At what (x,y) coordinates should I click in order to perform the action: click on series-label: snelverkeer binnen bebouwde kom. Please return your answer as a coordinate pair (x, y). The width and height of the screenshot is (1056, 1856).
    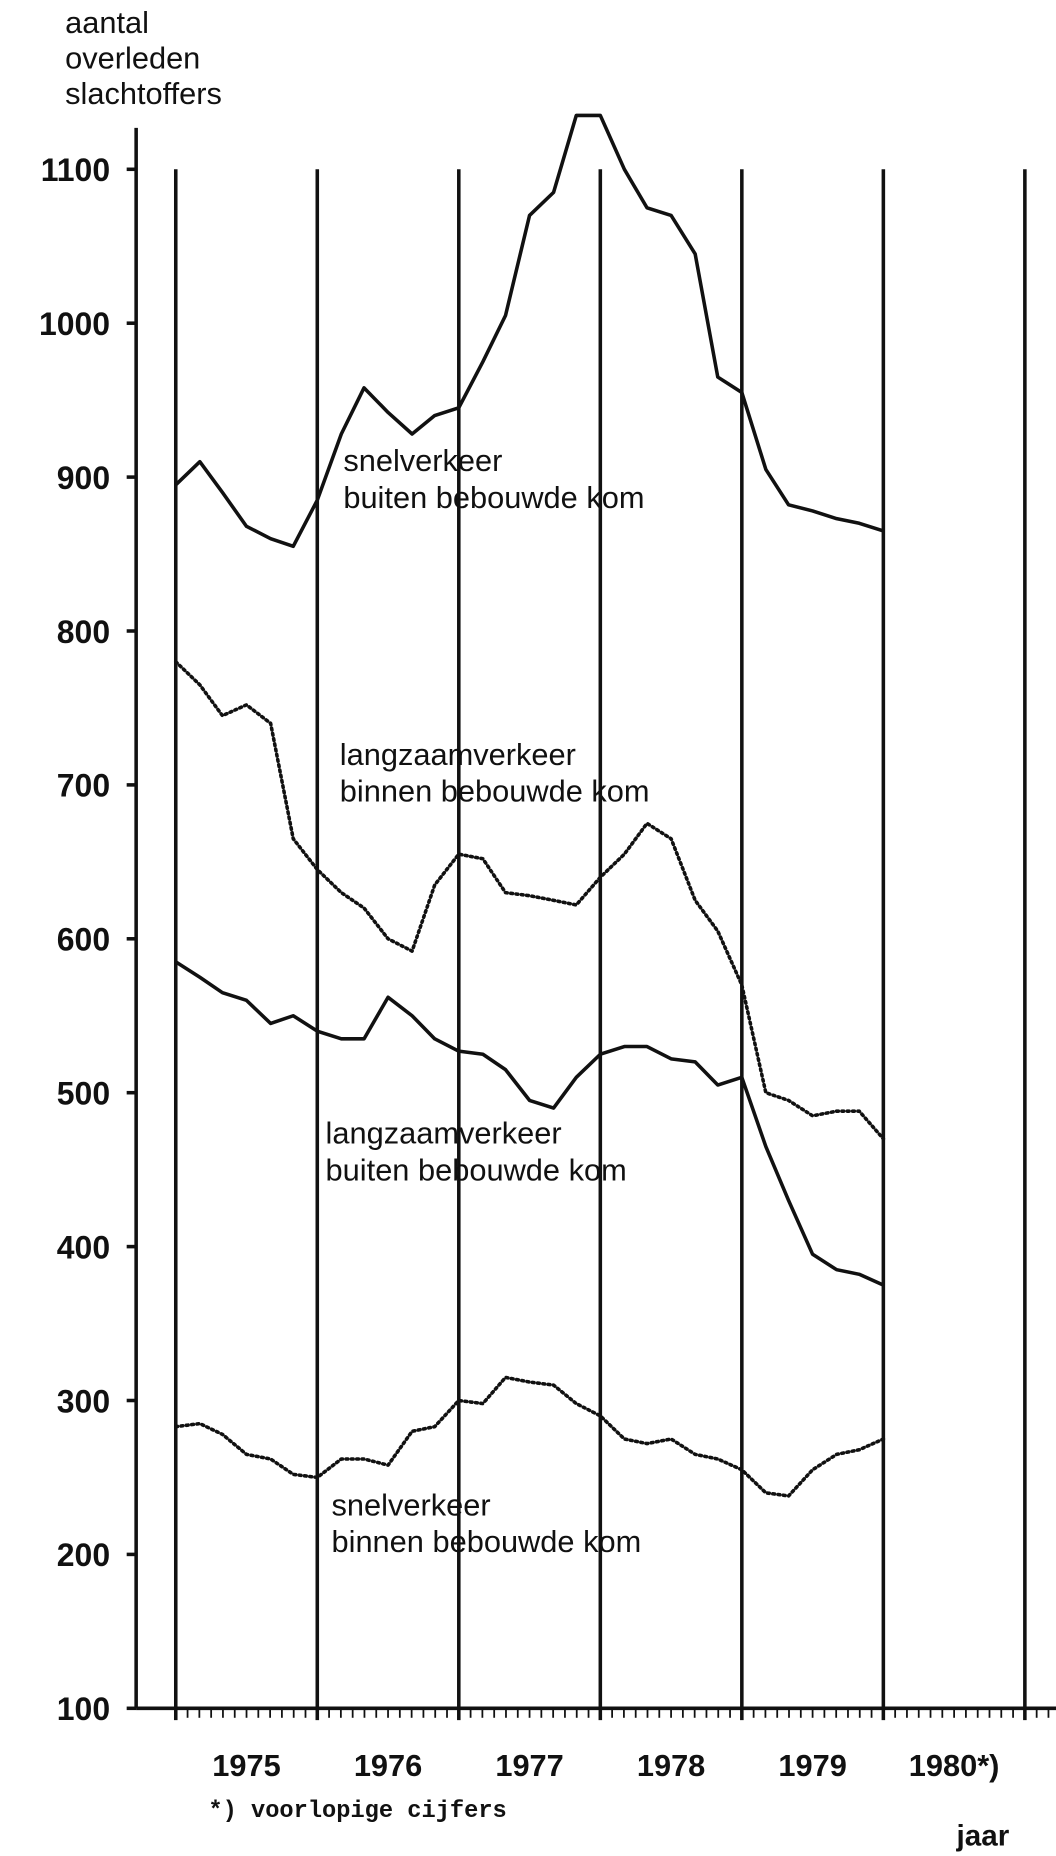
    Looking at the image, I should click on (486, 1523).